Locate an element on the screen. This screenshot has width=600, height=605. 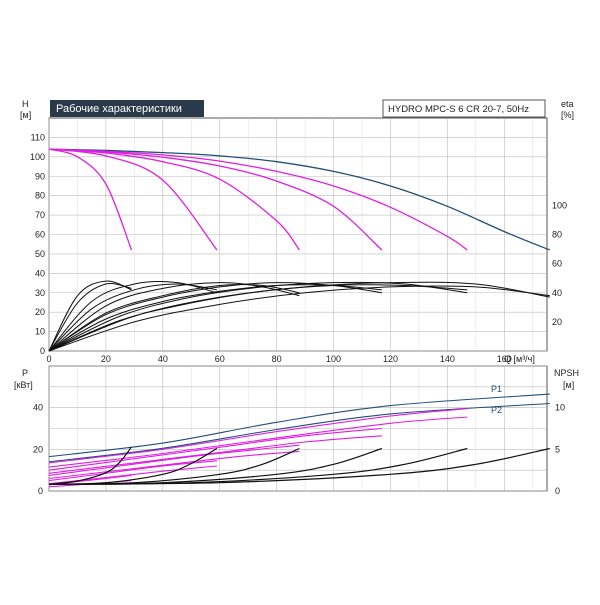
series-label-p1: P1 is located at coordinates (496, 389).